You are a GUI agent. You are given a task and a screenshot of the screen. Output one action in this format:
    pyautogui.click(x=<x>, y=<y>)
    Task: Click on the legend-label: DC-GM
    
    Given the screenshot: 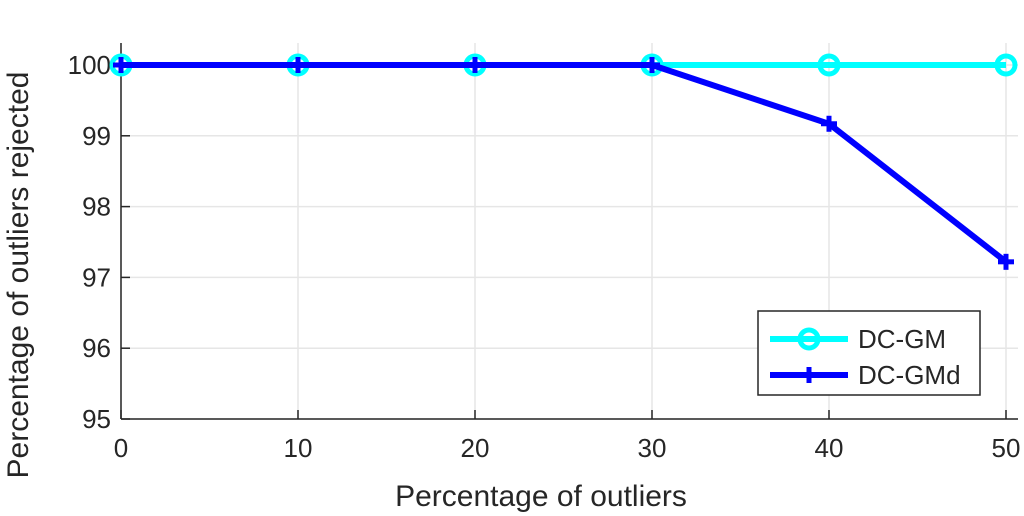 What is the action you would take?
    pyautogui.click(x=902, y=339)
    